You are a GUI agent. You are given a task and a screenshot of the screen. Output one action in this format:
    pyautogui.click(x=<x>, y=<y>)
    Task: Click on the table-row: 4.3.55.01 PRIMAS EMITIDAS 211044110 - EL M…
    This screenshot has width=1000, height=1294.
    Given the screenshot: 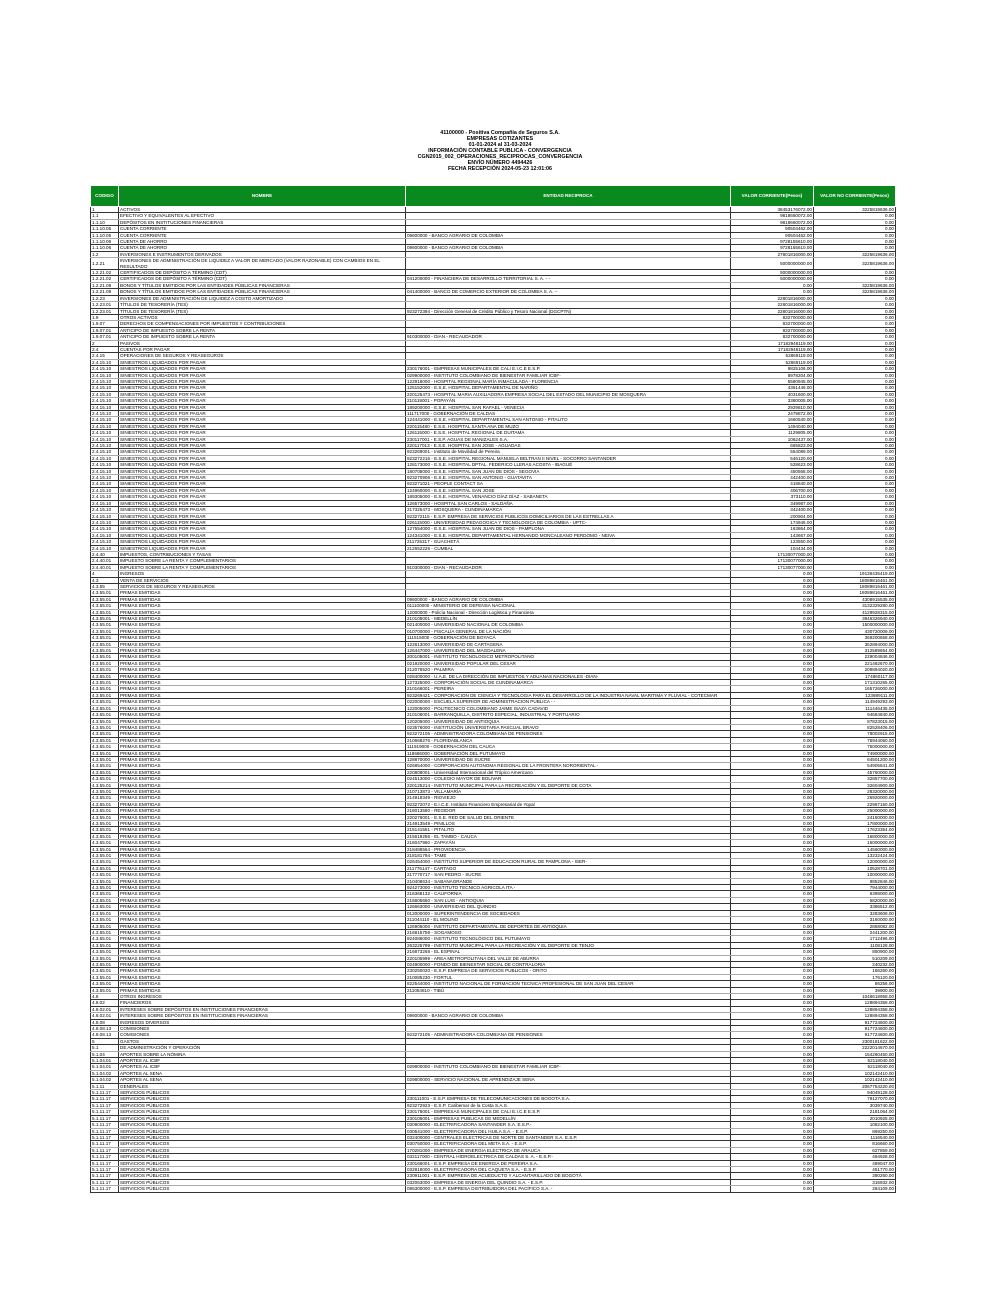 What is the action you would take?
    pyautogui.click(x=493, y=920)
    